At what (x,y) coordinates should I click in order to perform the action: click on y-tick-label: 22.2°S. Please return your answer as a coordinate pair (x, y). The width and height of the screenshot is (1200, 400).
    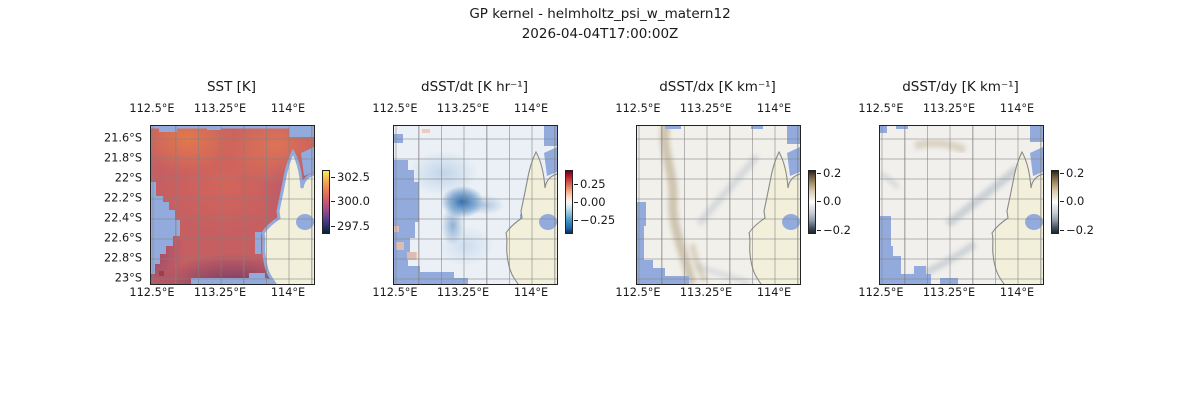
    Looking at the image, I should click on (123, 198).